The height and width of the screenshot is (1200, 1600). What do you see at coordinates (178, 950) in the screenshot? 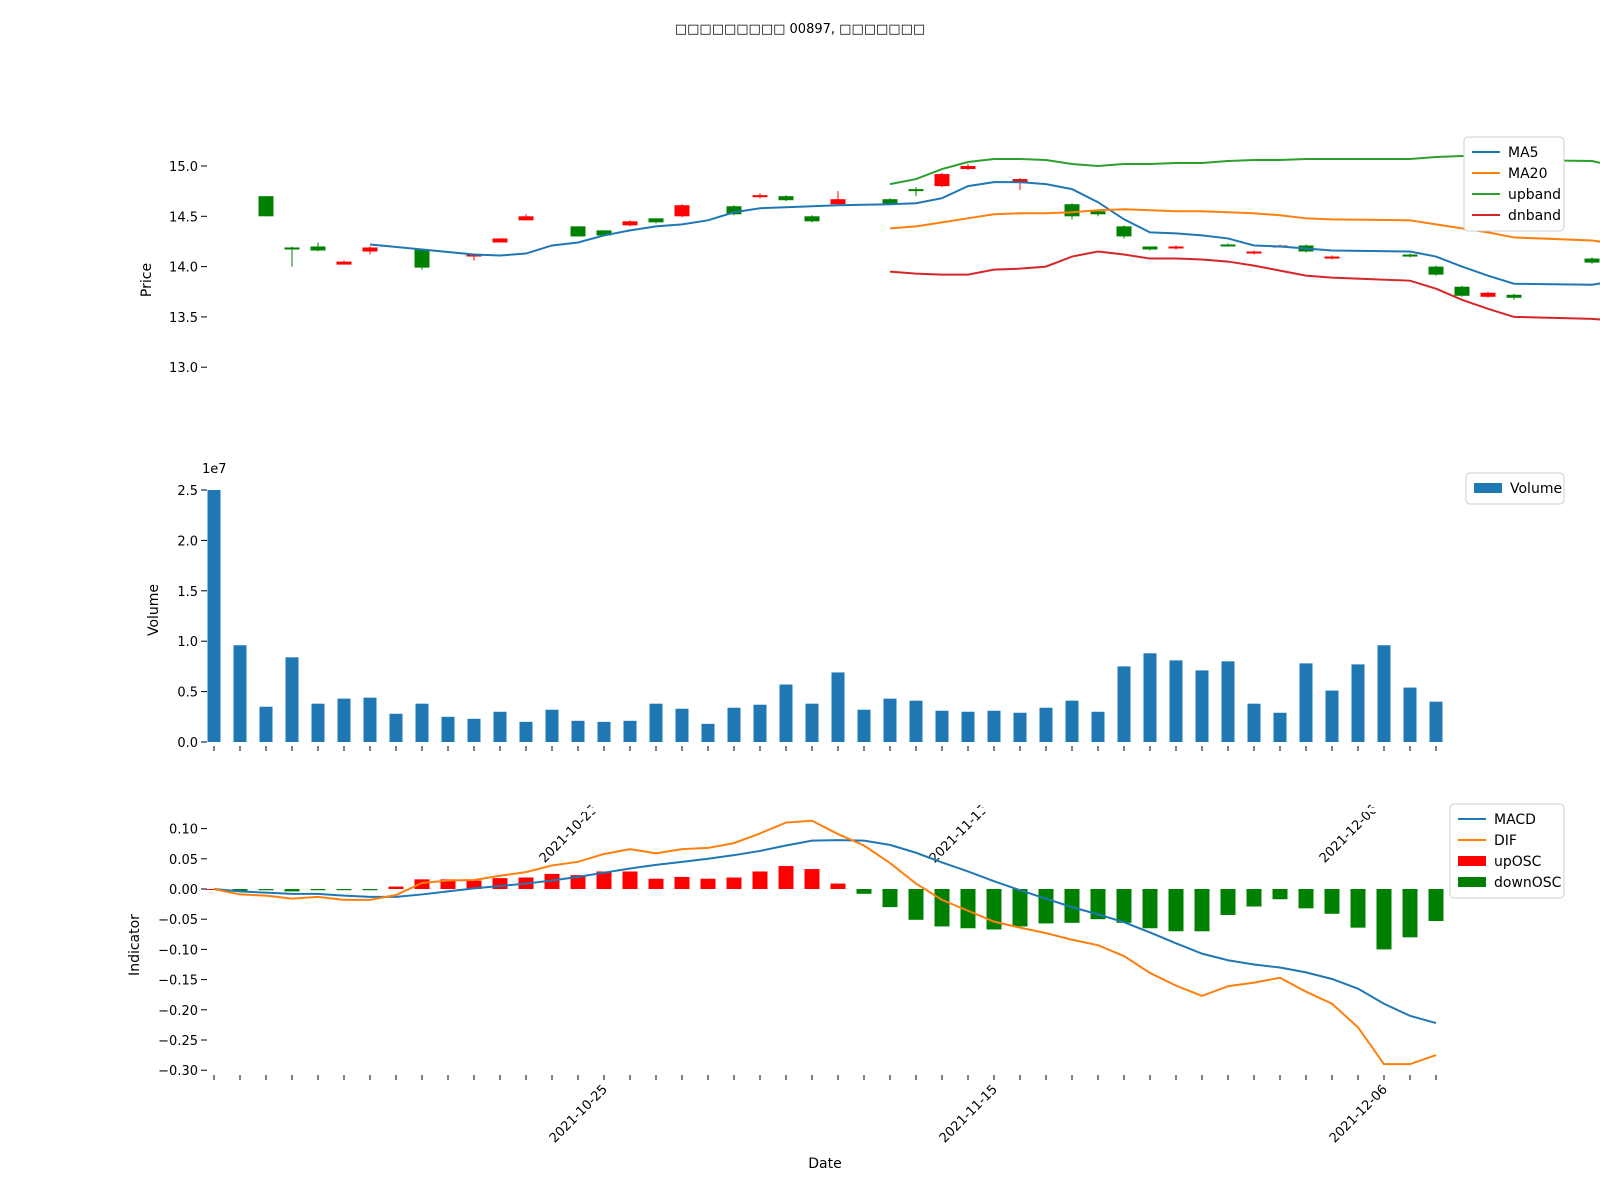
I see `indicator-ytick-label: −0.10` at bounding box center [178, 950].